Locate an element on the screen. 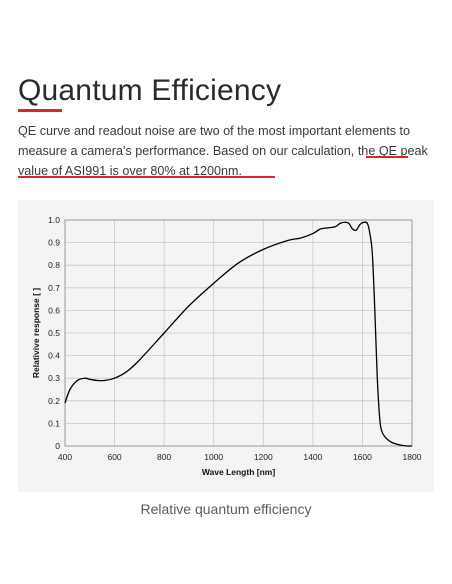 Image resolution: width=452 pixels, height=584 pixels. y-tick-label: 0.7 is located at coordinates (54, 288).